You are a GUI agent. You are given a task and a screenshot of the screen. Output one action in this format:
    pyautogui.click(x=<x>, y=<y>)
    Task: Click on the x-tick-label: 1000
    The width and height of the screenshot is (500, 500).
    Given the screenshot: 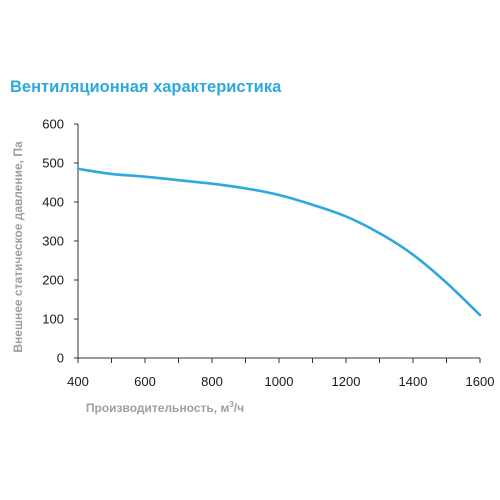 What is the action you would take?
    pyautogui.click(x=279, y=381)
    